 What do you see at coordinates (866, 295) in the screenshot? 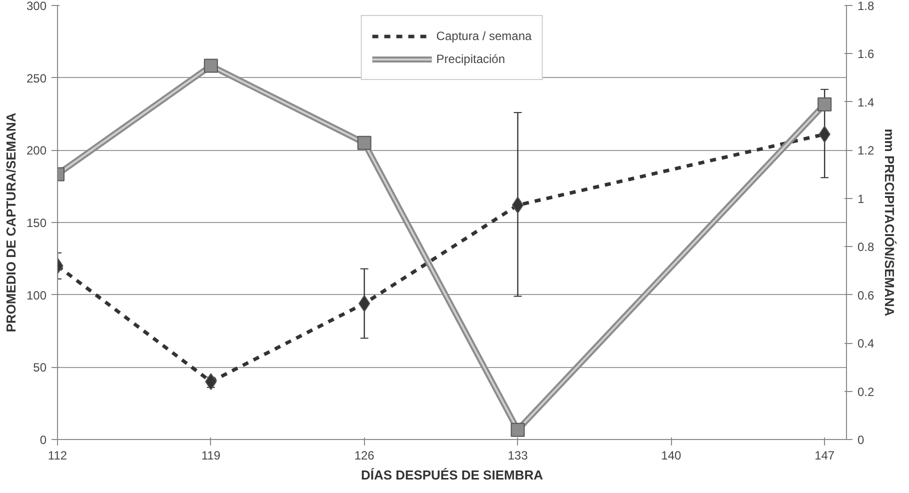
I see `y2-tick-label: 0.6` at bounding box center [866, 295].